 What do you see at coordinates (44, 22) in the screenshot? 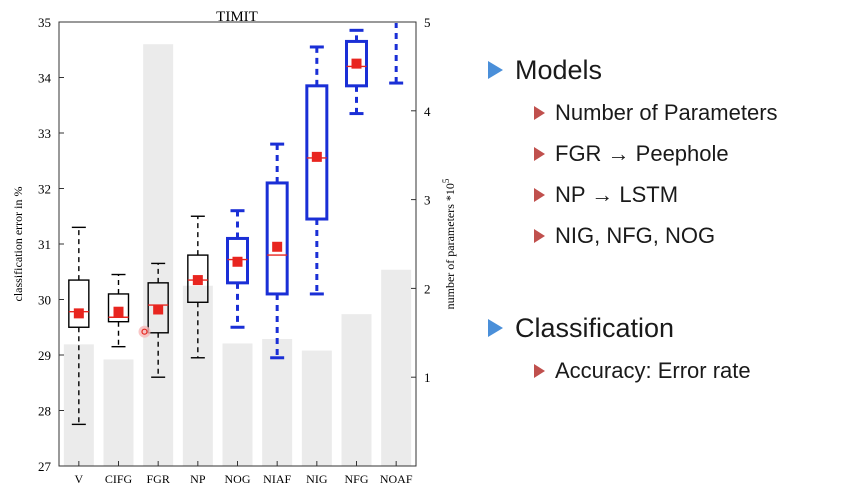
I see `y-tick-label: 35` at bounding box center [44, 22].